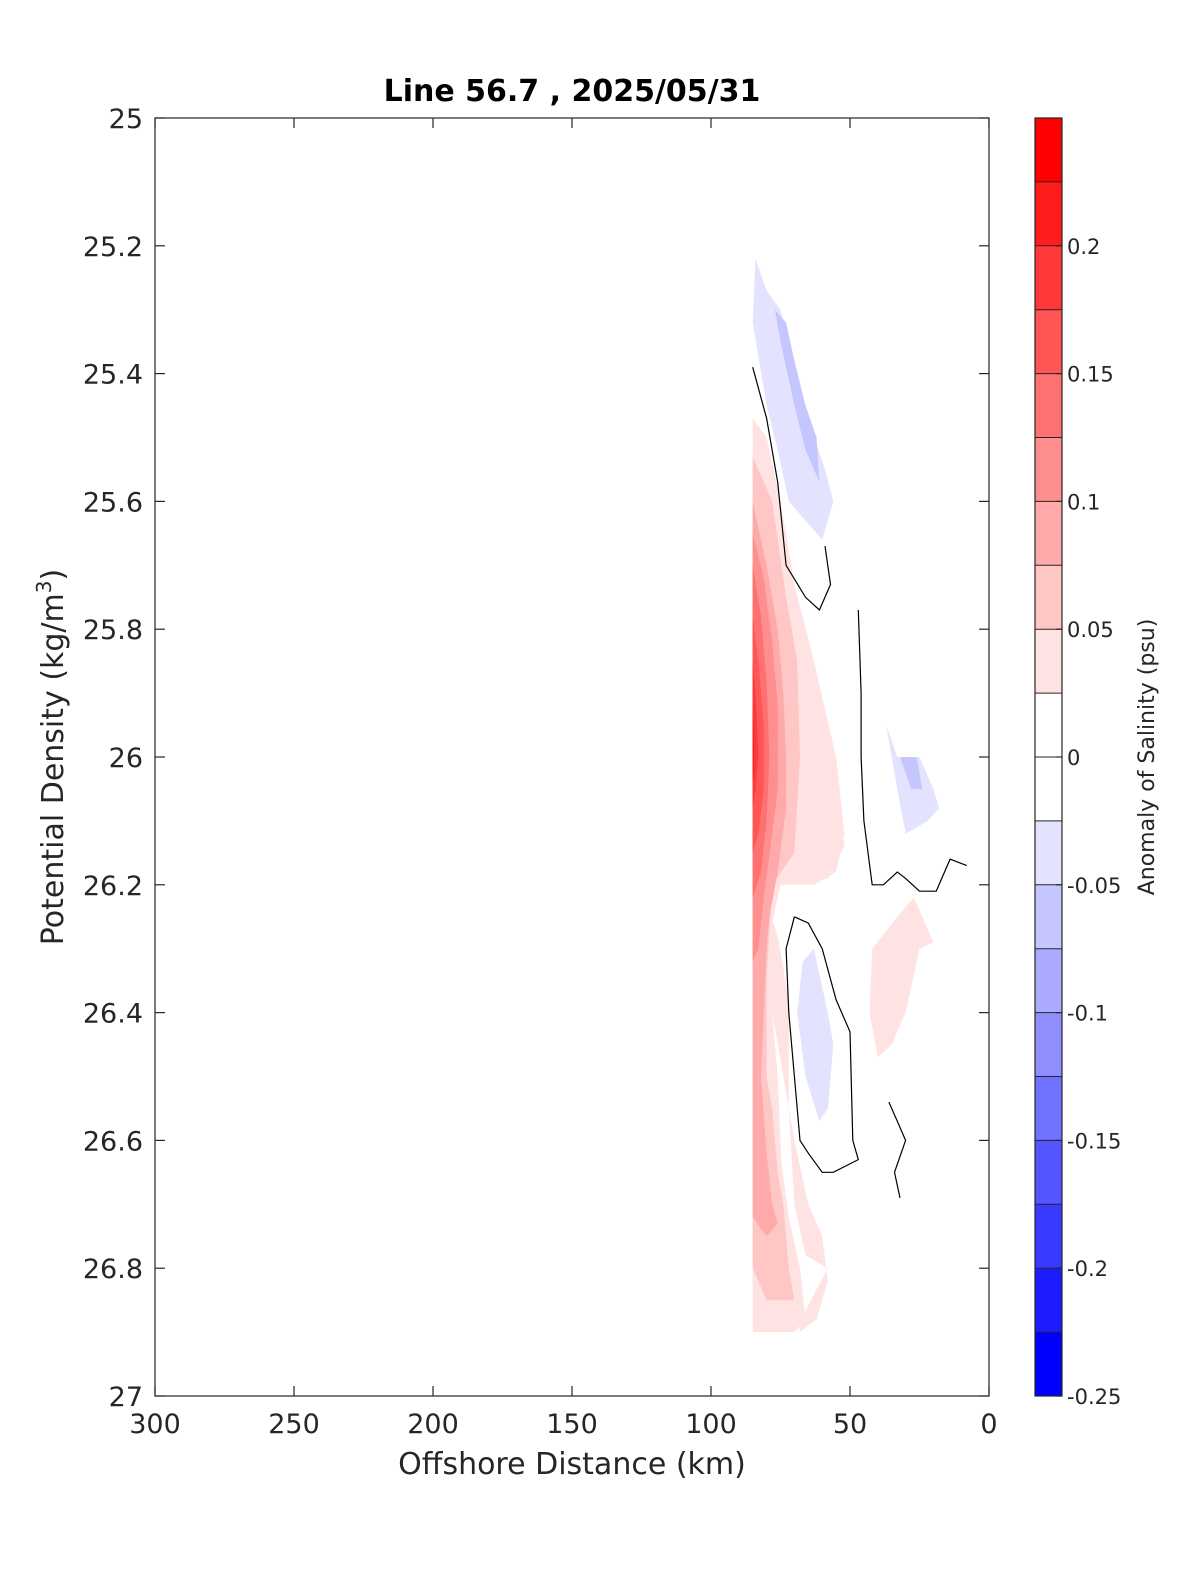 This screenshot has height=1575, width=1200. What do you see at coordinates (897, 1150) in the screenshot?
I see `contour-lower-hook` at bounding box center [897, 1150].